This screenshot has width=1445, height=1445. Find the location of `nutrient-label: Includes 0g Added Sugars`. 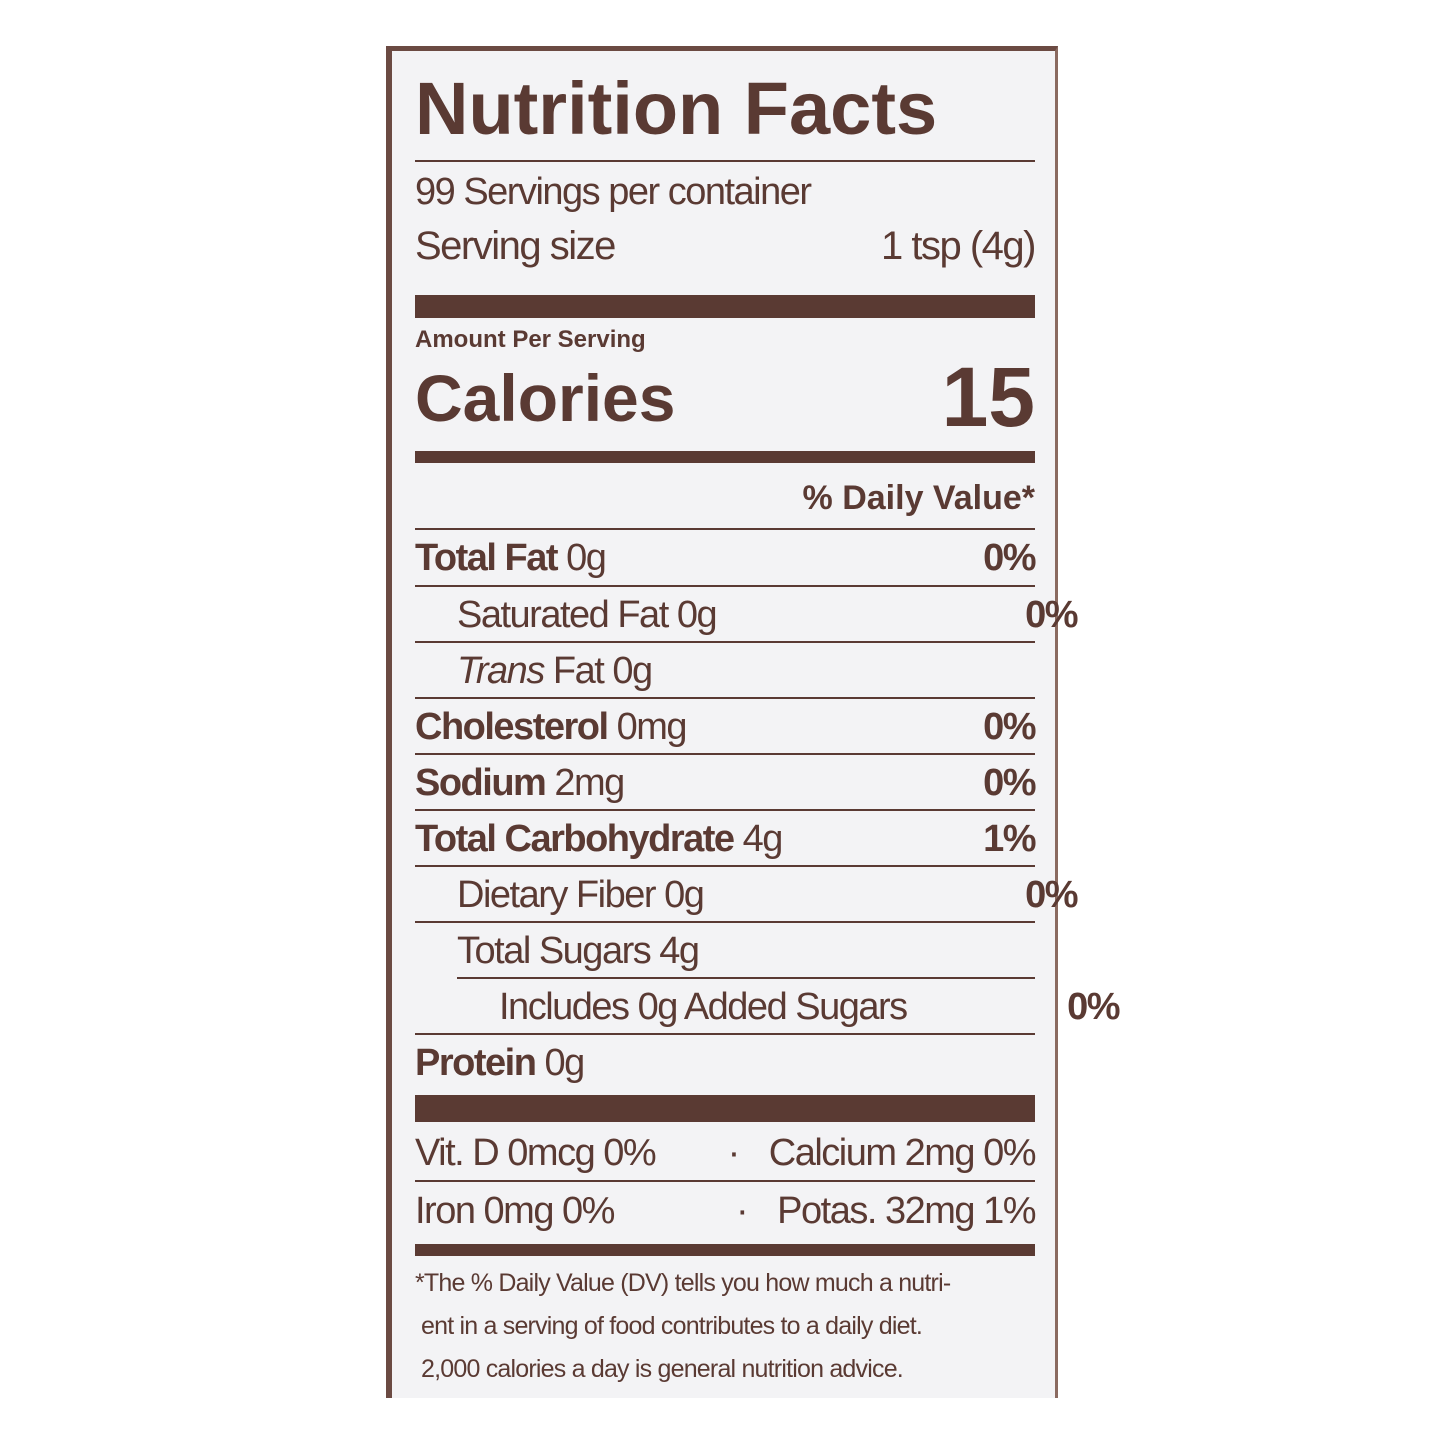

nutrient-label: Includes 0g Added Sugars is located at coordinates (703, 1006).